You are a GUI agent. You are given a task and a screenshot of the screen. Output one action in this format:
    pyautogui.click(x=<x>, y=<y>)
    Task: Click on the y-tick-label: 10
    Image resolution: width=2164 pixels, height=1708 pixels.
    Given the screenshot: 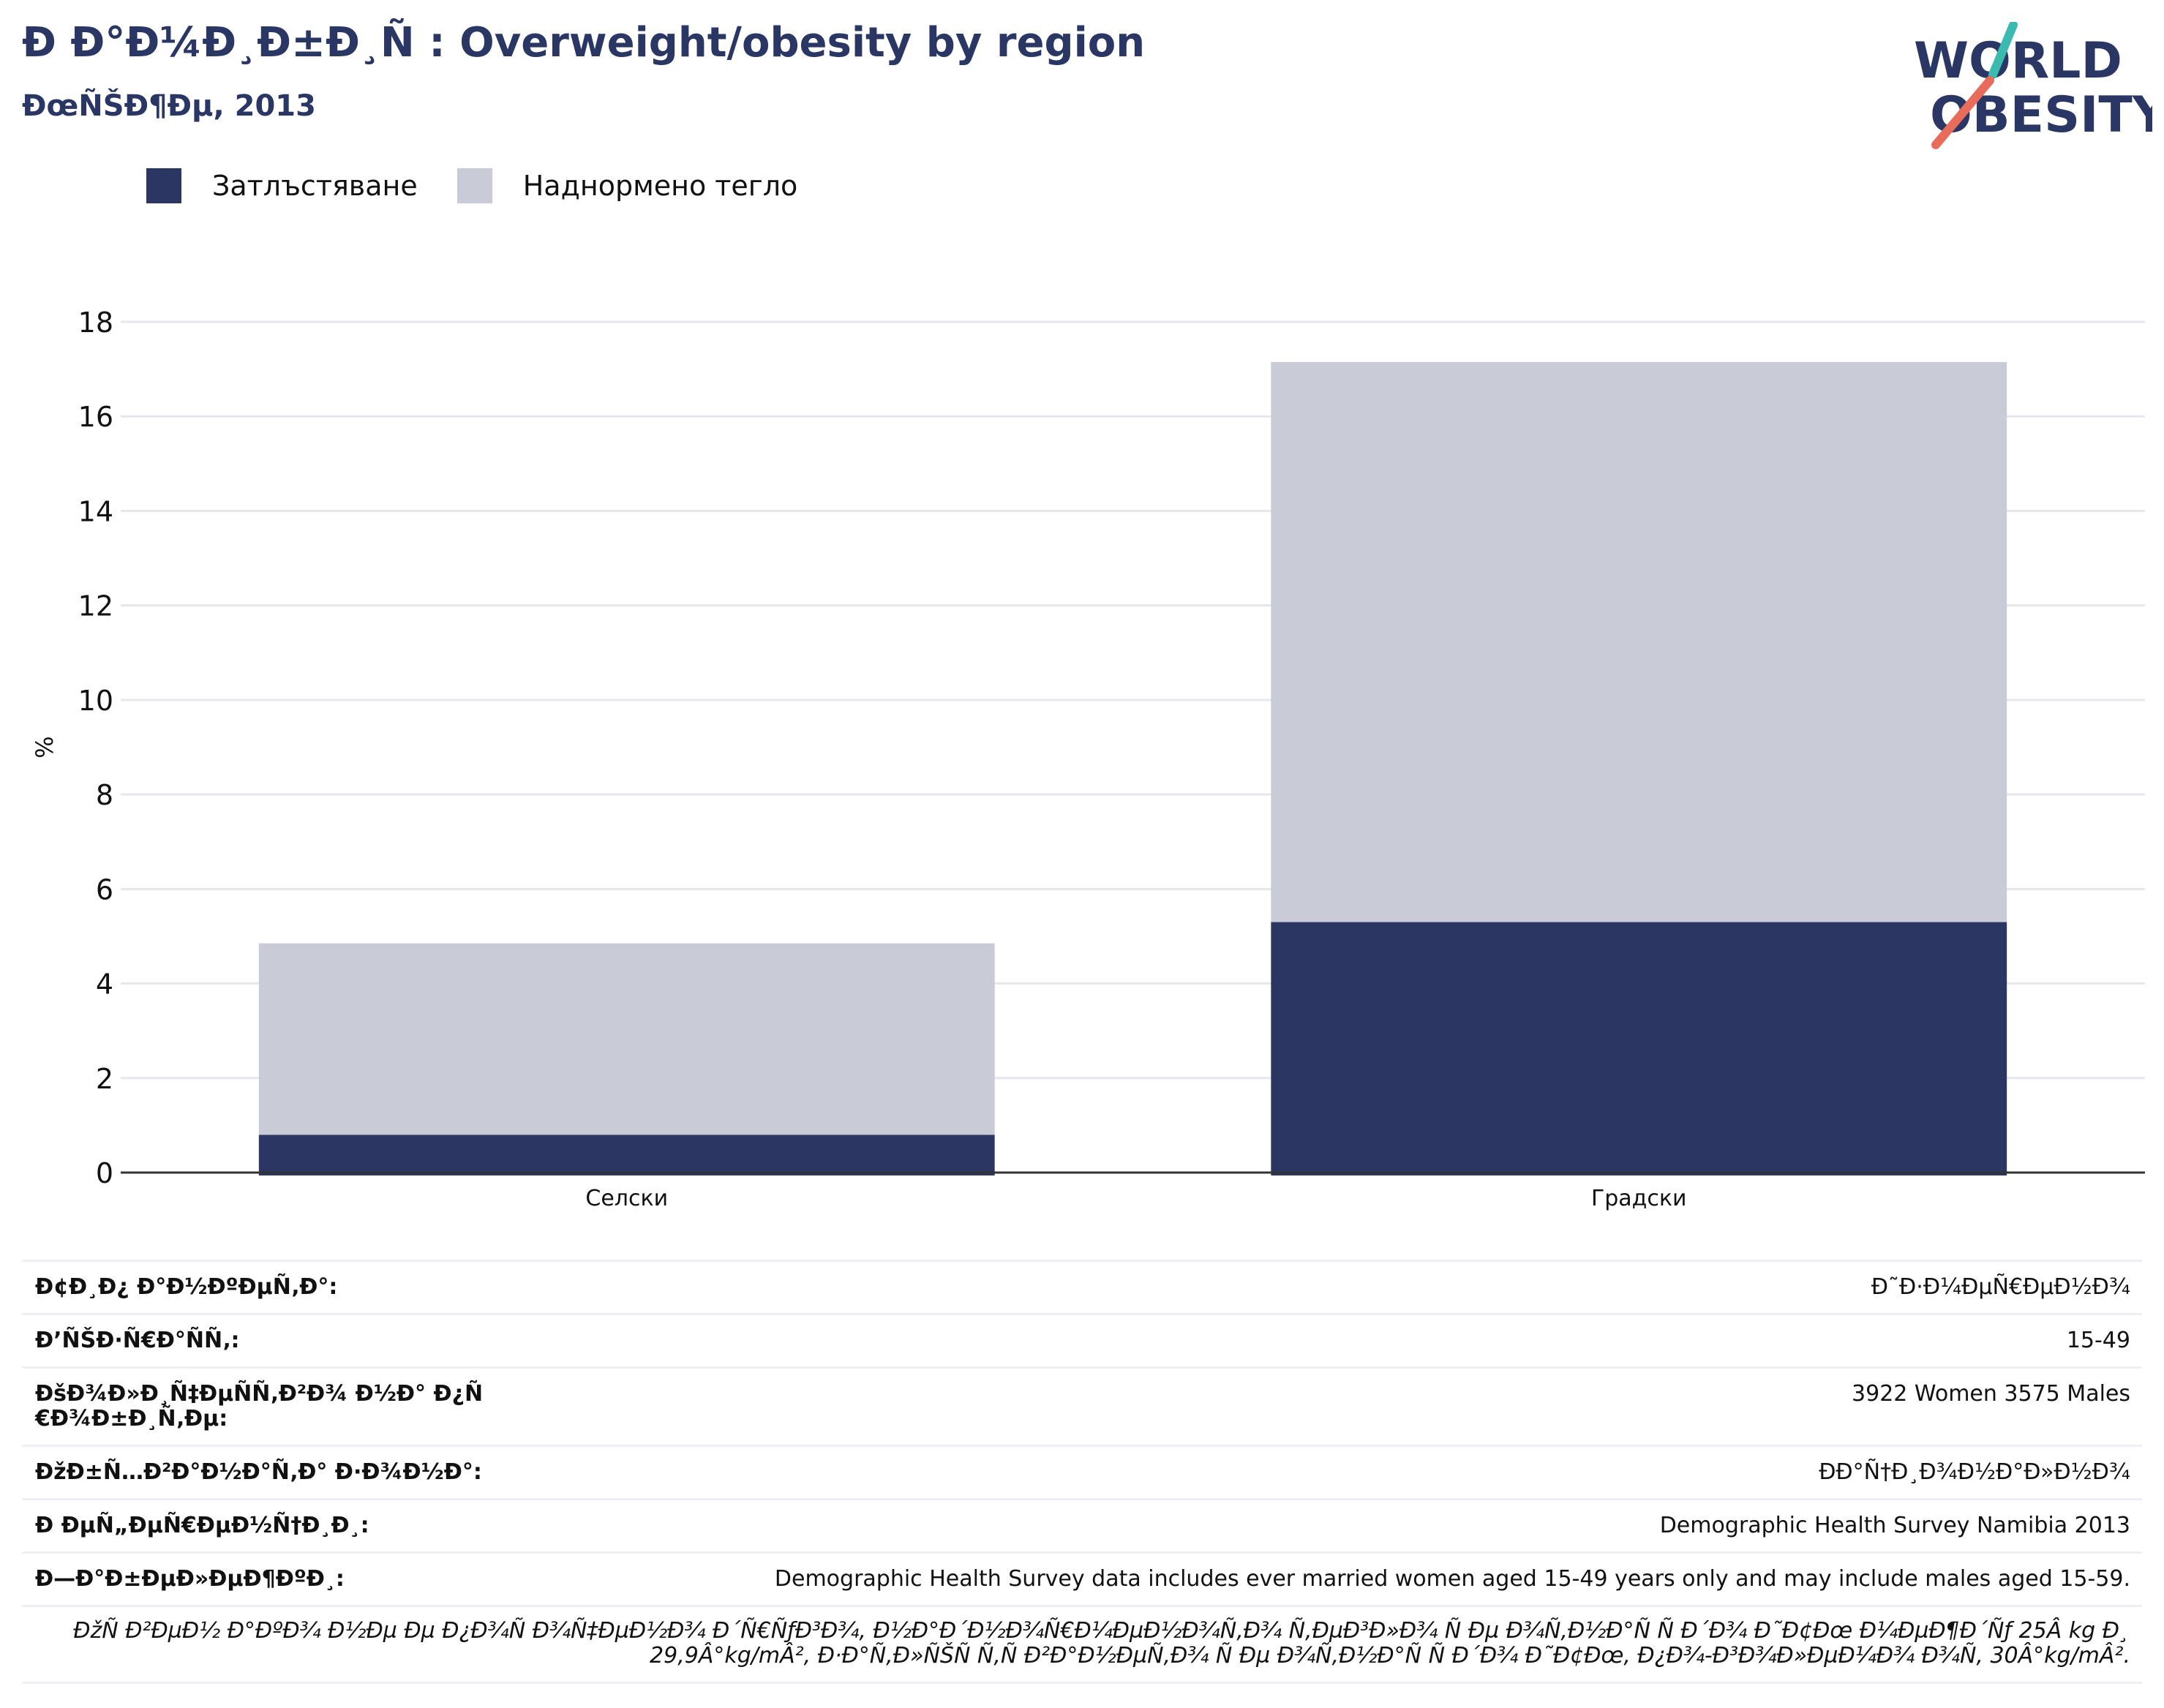 What is the action you would take?
    pyautogui.click(x=96, y=701)
    